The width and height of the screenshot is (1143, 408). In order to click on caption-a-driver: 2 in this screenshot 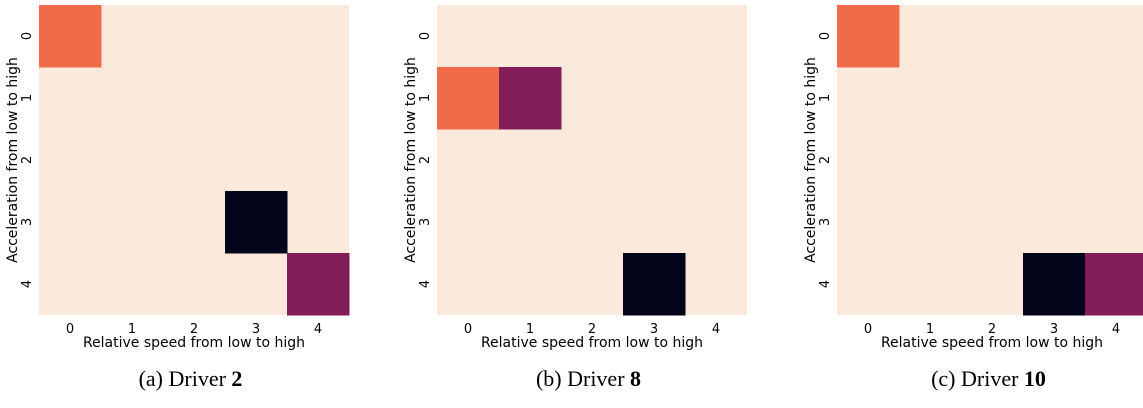, I will do `click(237, 378)`.